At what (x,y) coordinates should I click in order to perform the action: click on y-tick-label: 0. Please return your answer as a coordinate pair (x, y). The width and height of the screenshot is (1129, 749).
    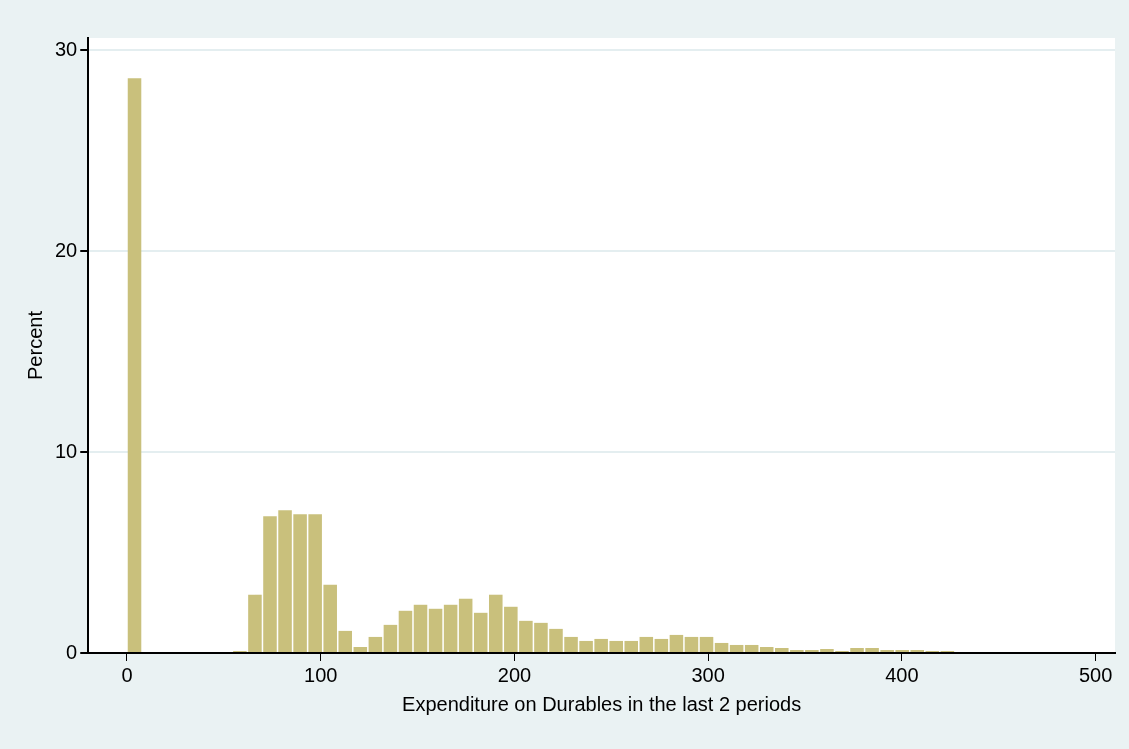
    Looking at the image, I should click on (72, 651).